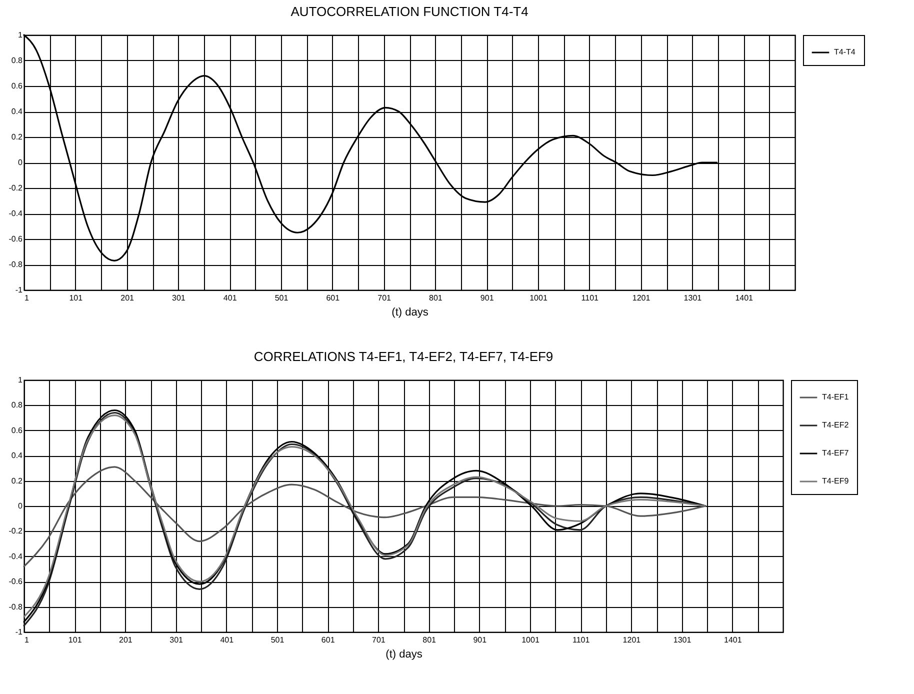 This screenshot has height=694, width=914. I want to click on legend-label: T4-EF1, so click(836, 397).